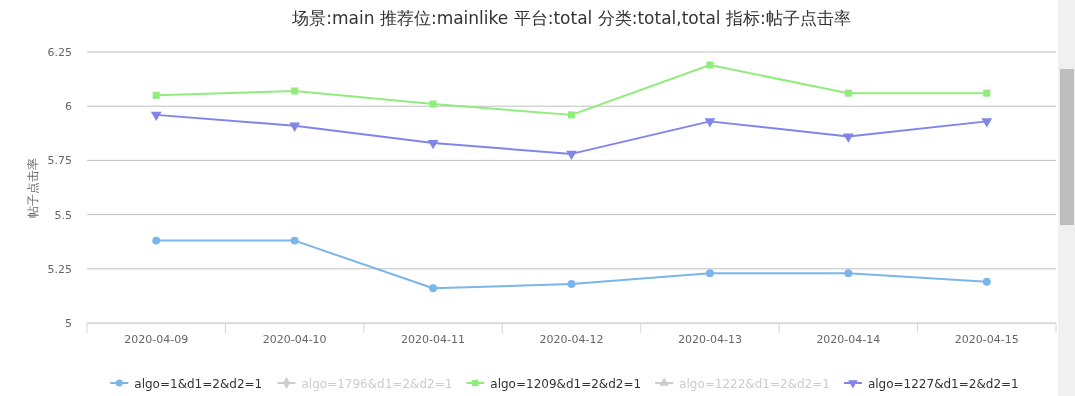 The width and height of the screenshot is (1075, 396). What do you see at coordinates (59, 161) in the screenshot?
I see `y-tick-label: 5.75` at bounding box center [59, 161].